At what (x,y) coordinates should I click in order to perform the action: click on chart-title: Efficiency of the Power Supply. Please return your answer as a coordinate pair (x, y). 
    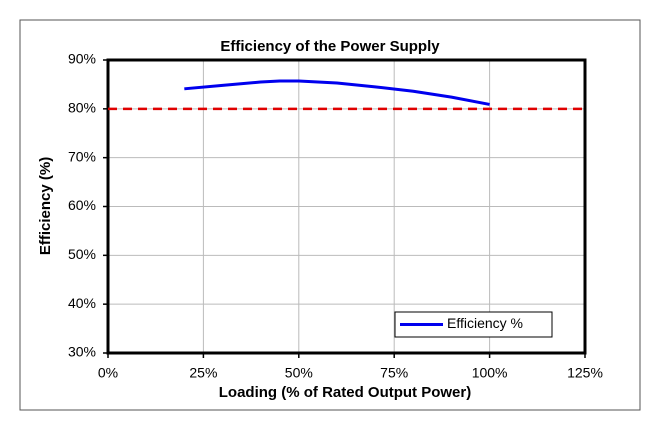
    Looking at the image, I should click on (330, 46).